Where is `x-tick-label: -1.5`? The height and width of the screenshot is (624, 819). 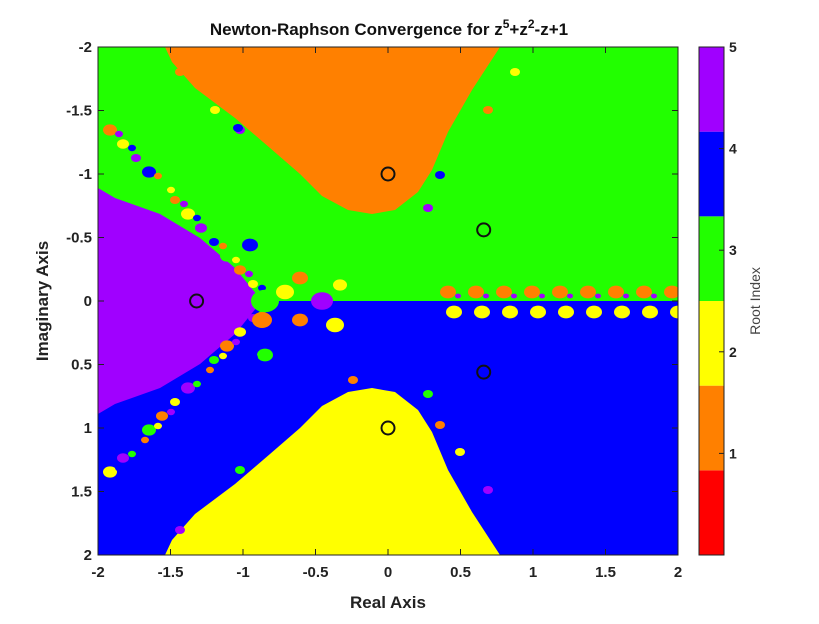
x-tick-label: -1.5 is located at coordinates (171, 572).